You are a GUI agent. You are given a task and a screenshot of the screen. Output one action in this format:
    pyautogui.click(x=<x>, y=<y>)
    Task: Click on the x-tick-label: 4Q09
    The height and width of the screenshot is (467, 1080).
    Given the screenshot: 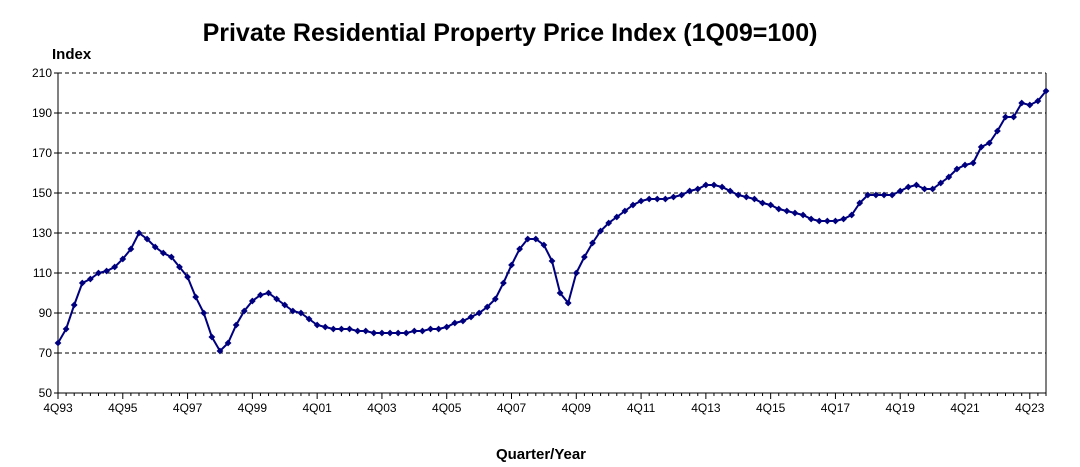 What is the action you would take?
    pyautogui.click(x=577, y=408)
    